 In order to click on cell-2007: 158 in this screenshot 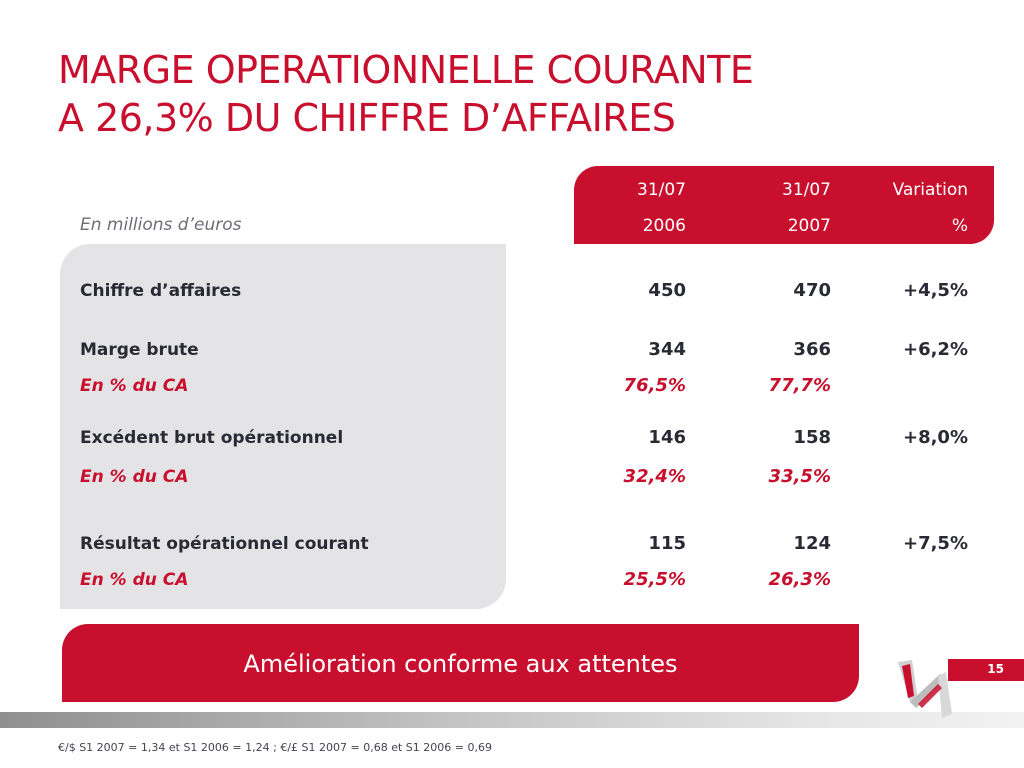, I will do `click(812, 437)`.